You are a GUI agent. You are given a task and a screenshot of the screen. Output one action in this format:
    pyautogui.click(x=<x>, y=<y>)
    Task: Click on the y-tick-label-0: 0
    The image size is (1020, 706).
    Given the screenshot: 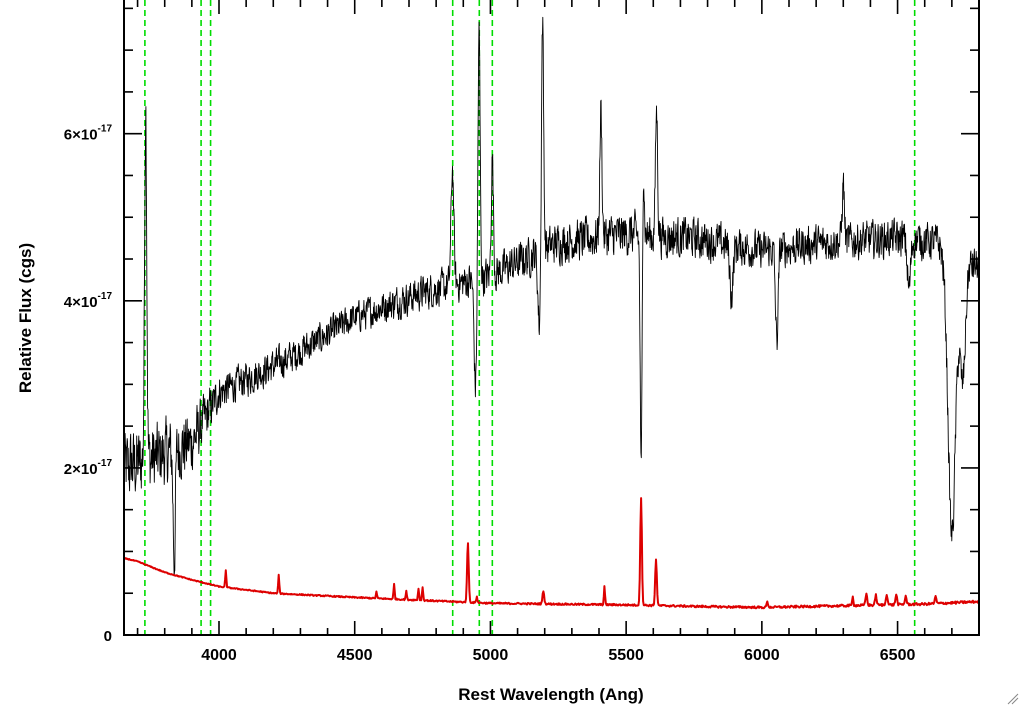 What is the action you would take?
    pyautogui.click(x=108, y=636)
    